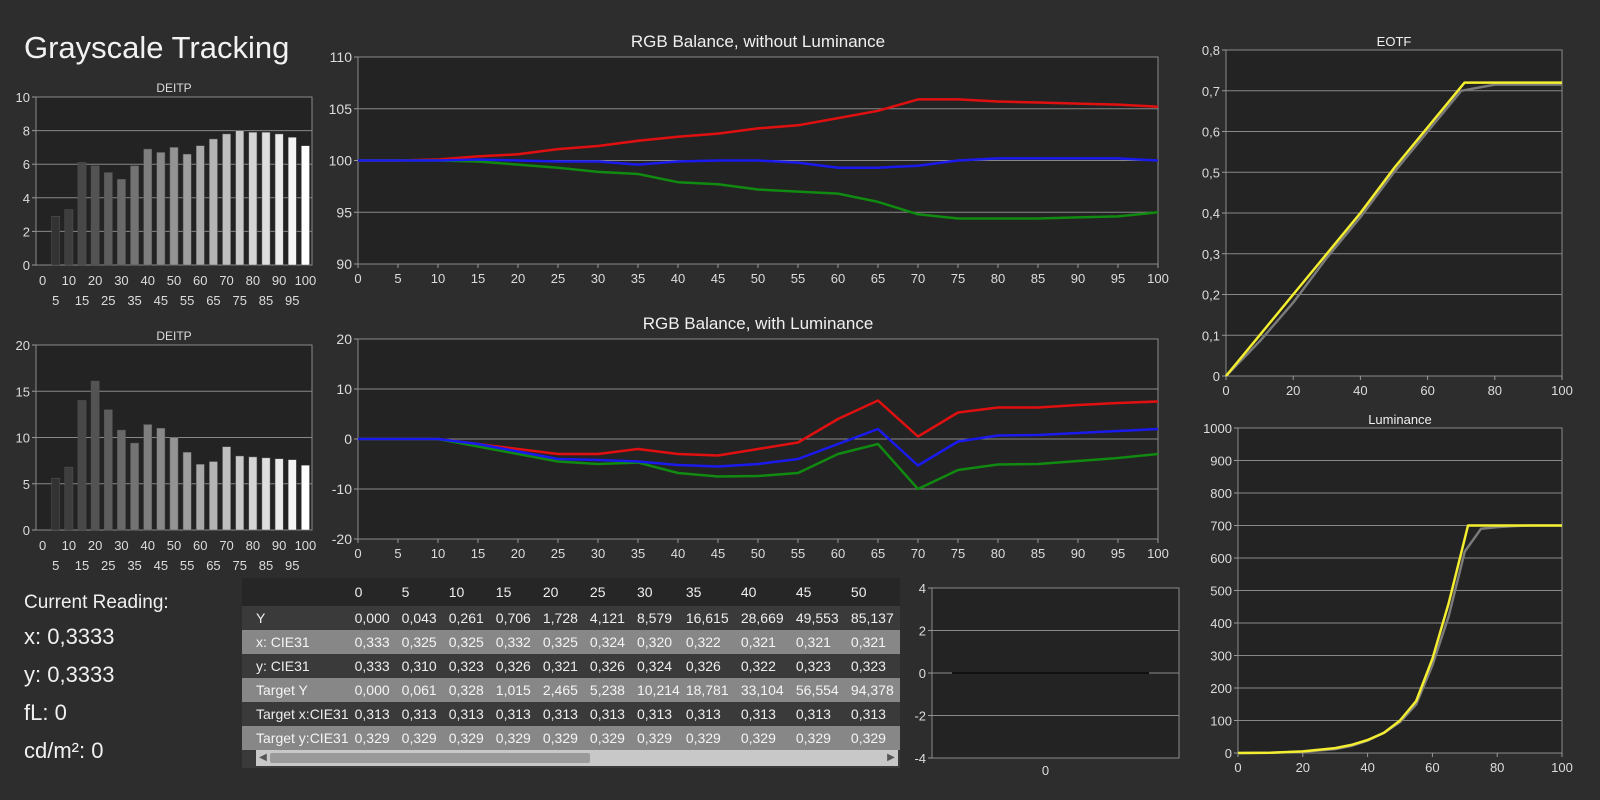 The width and height of the screenshot is (1600, 800). Describe the element at coordinates (419, 618) in the screenshot. I see `table-cell: 0,043` at that location.